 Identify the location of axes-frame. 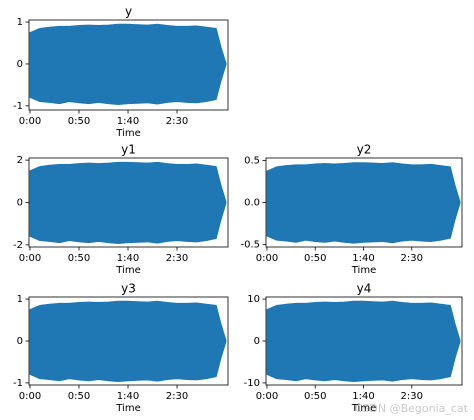
(128, 65).